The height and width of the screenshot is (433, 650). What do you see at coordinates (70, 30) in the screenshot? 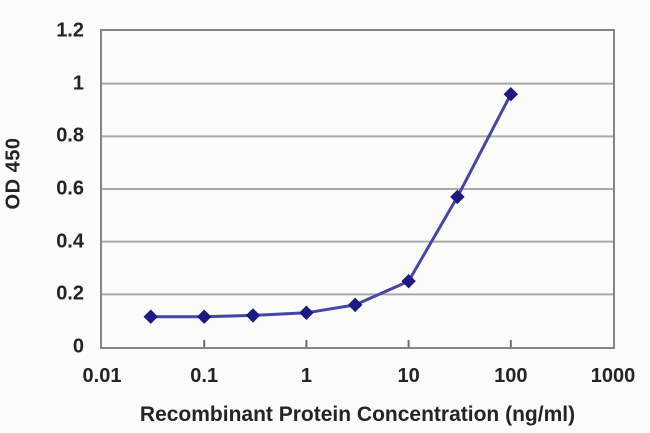
I see `y-tick-label: 1.2` at bounding box center [70, 30].